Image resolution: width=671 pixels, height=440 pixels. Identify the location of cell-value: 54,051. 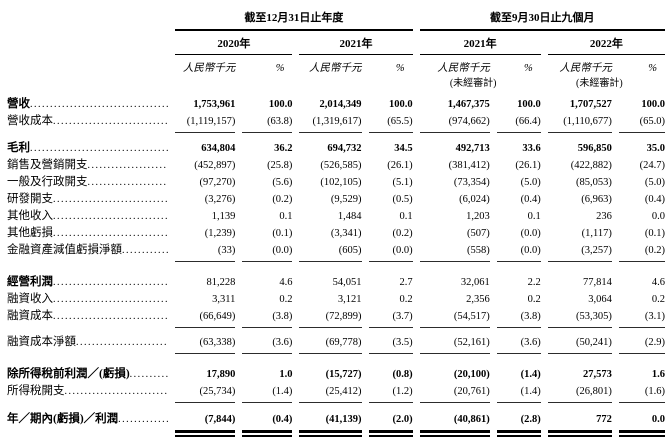
(347, 282).